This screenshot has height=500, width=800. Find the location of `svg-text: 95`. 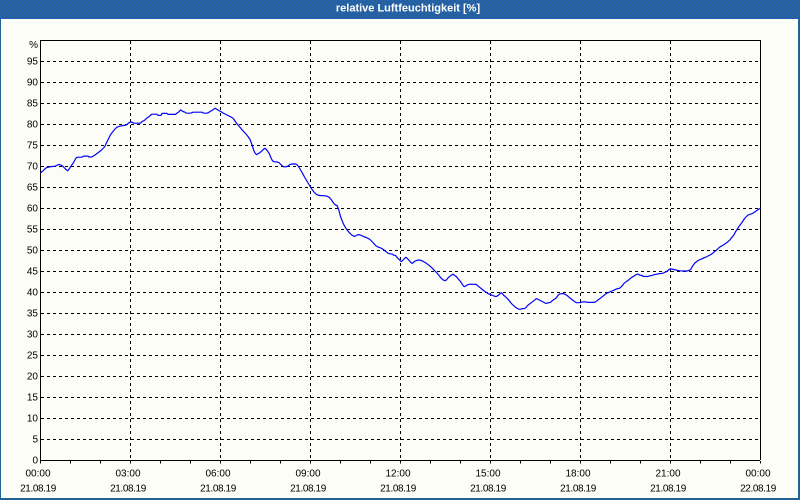

svg-text: 95 is located at coordinates (33, 62).